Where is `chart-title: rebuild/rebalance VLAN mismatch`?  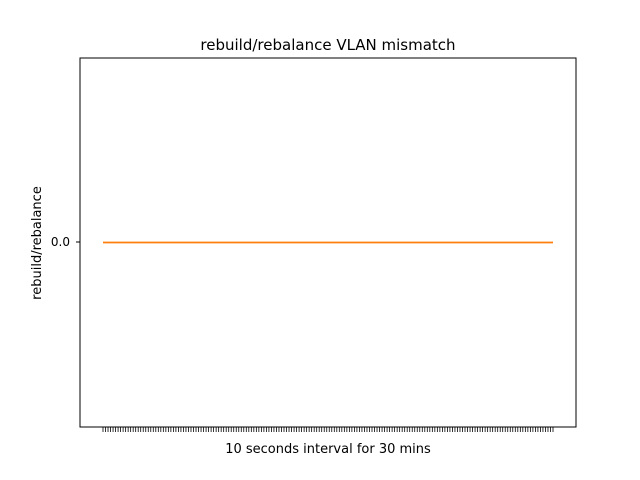 chart-title: rebuild/rebalance VLAN mismatch is located at coordinates (327, 45).